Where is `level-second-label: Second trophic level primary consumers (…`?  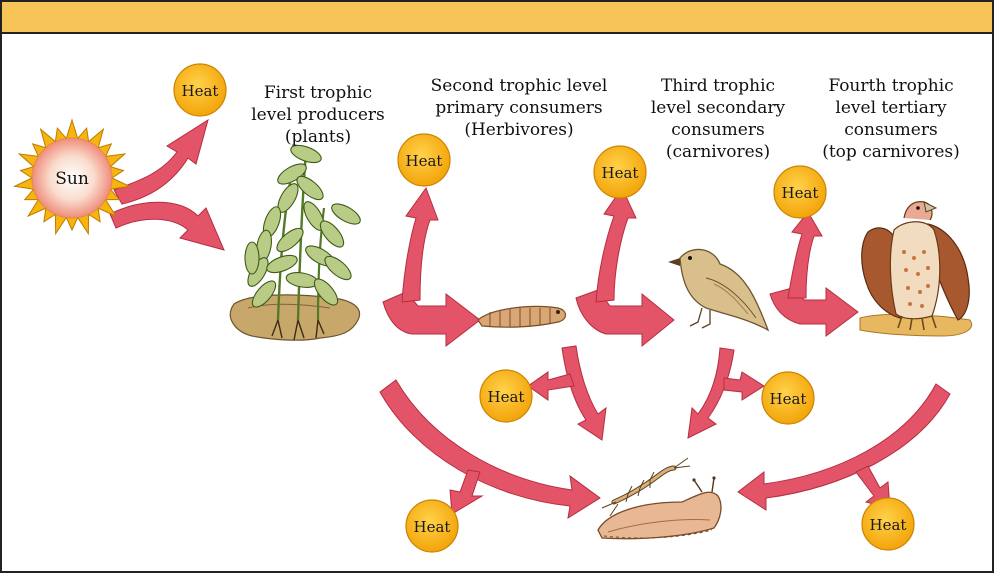
level-second-label: Second trophic level primary consumers (… is located at coordinates (519, 108).